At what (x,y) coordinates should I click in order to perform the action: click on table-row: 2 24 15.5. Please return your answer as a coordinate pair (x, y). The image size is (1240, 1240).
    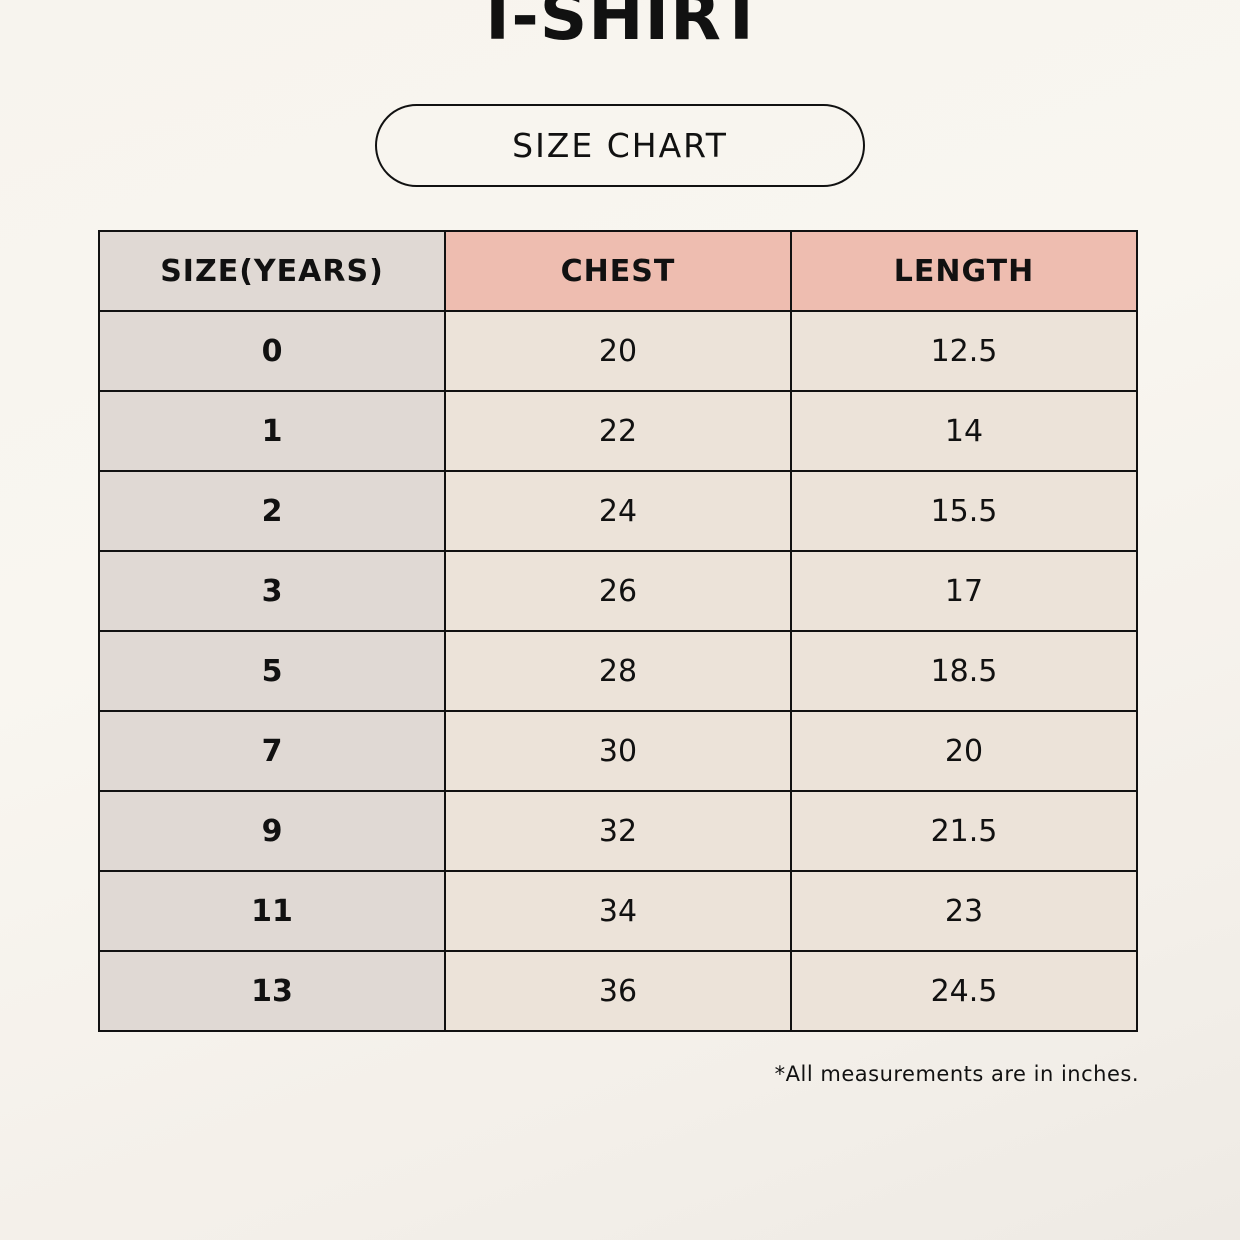
    Looking at the image, I should click on (618, 511).